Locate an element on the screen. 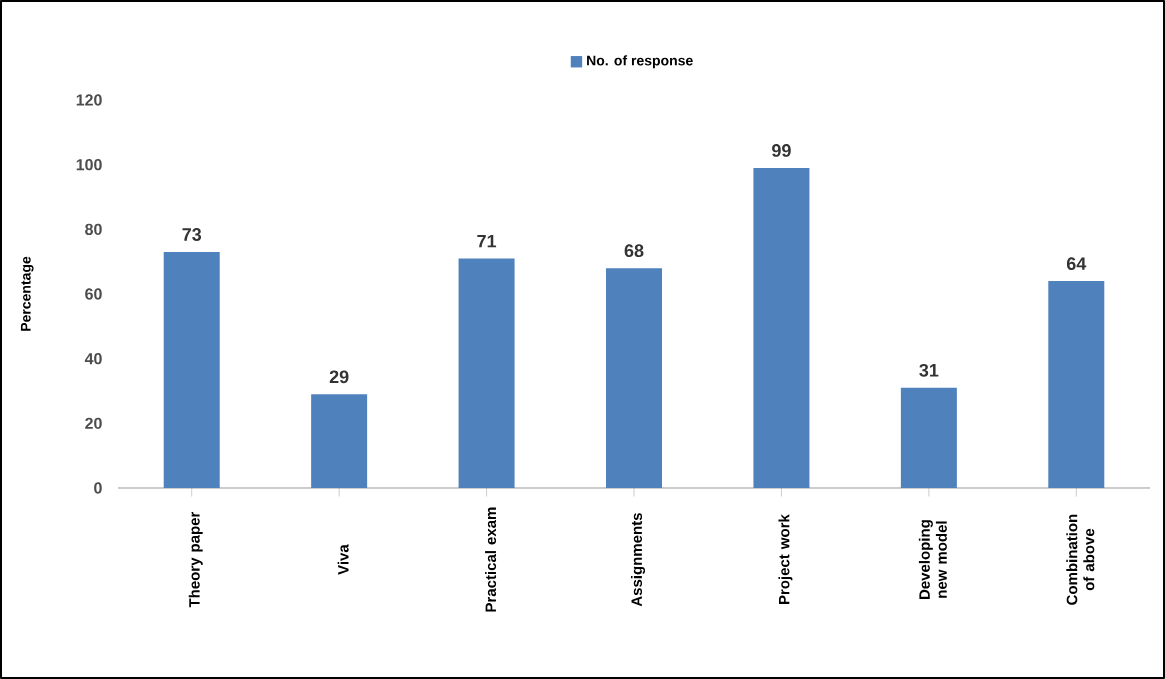 The height and width of the screenshot is (679, 1165). data-label: 68 is located at coordinates (634, 251).